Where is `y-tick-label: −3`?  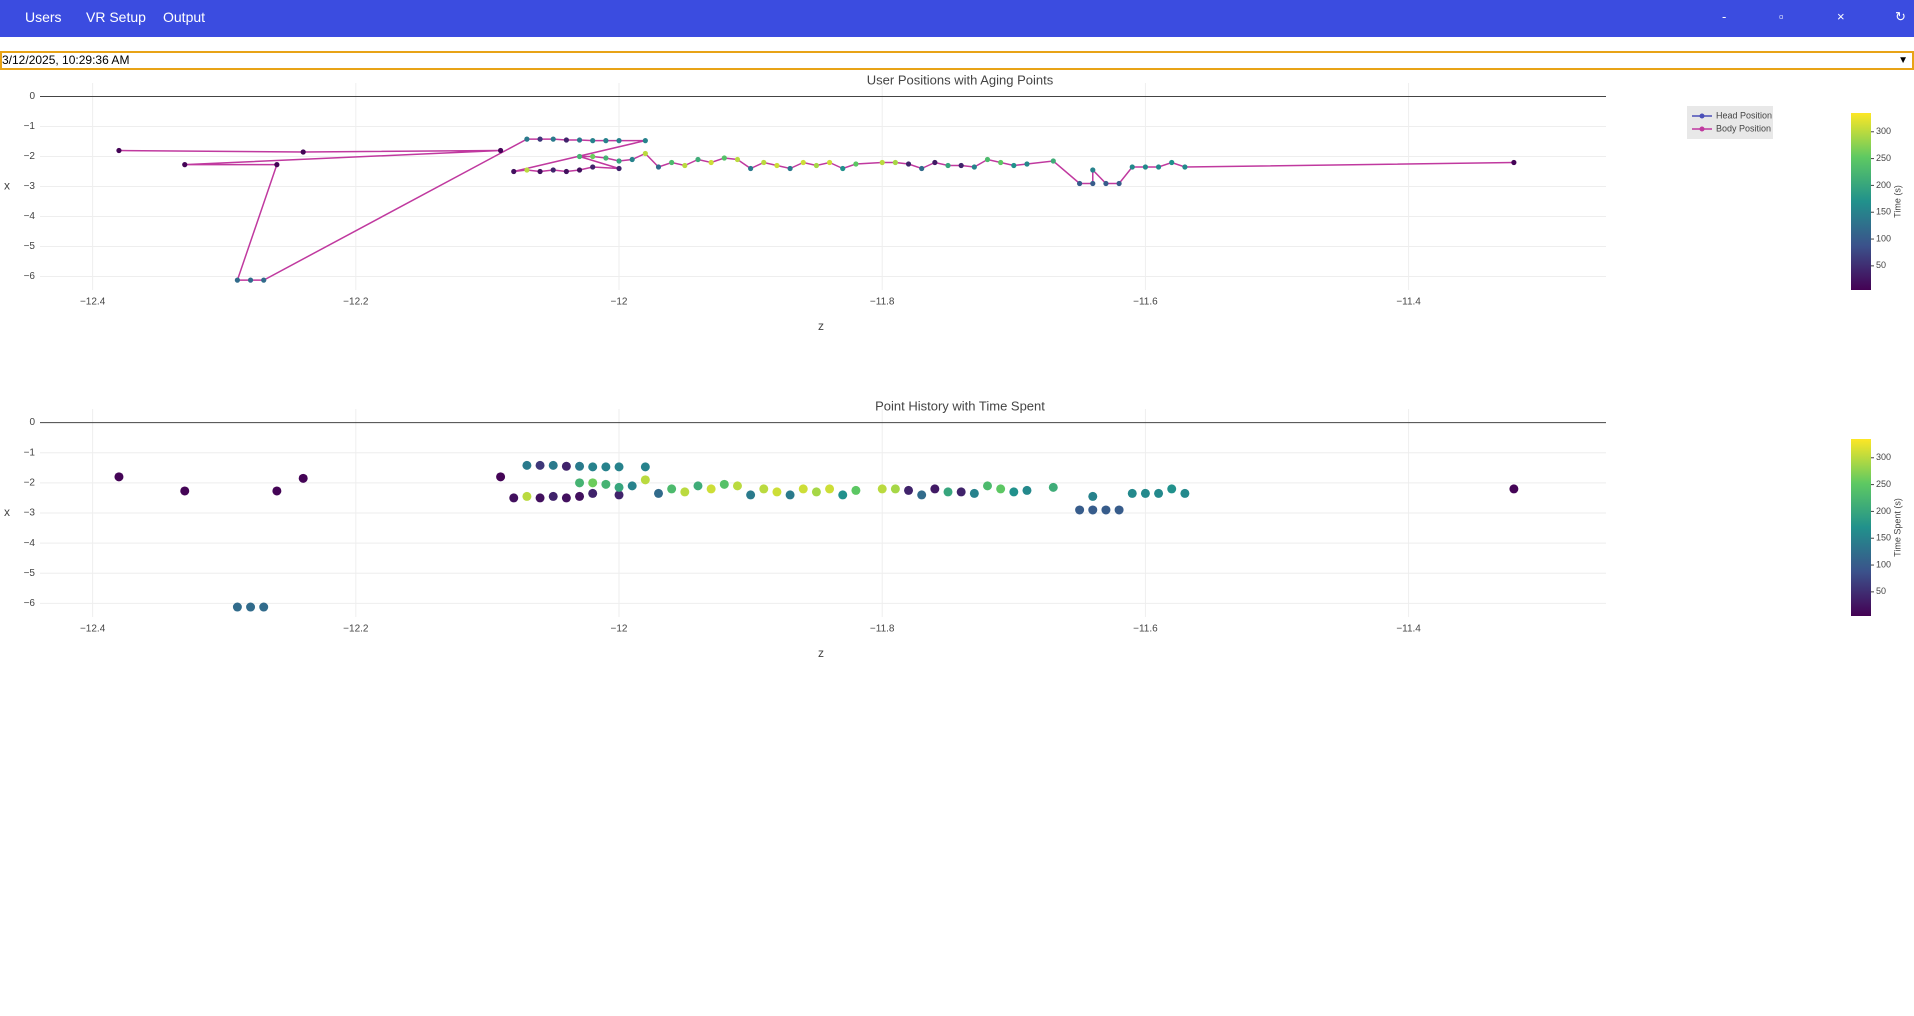
y-tick-label: −3 is located at coordinates (30, 186).